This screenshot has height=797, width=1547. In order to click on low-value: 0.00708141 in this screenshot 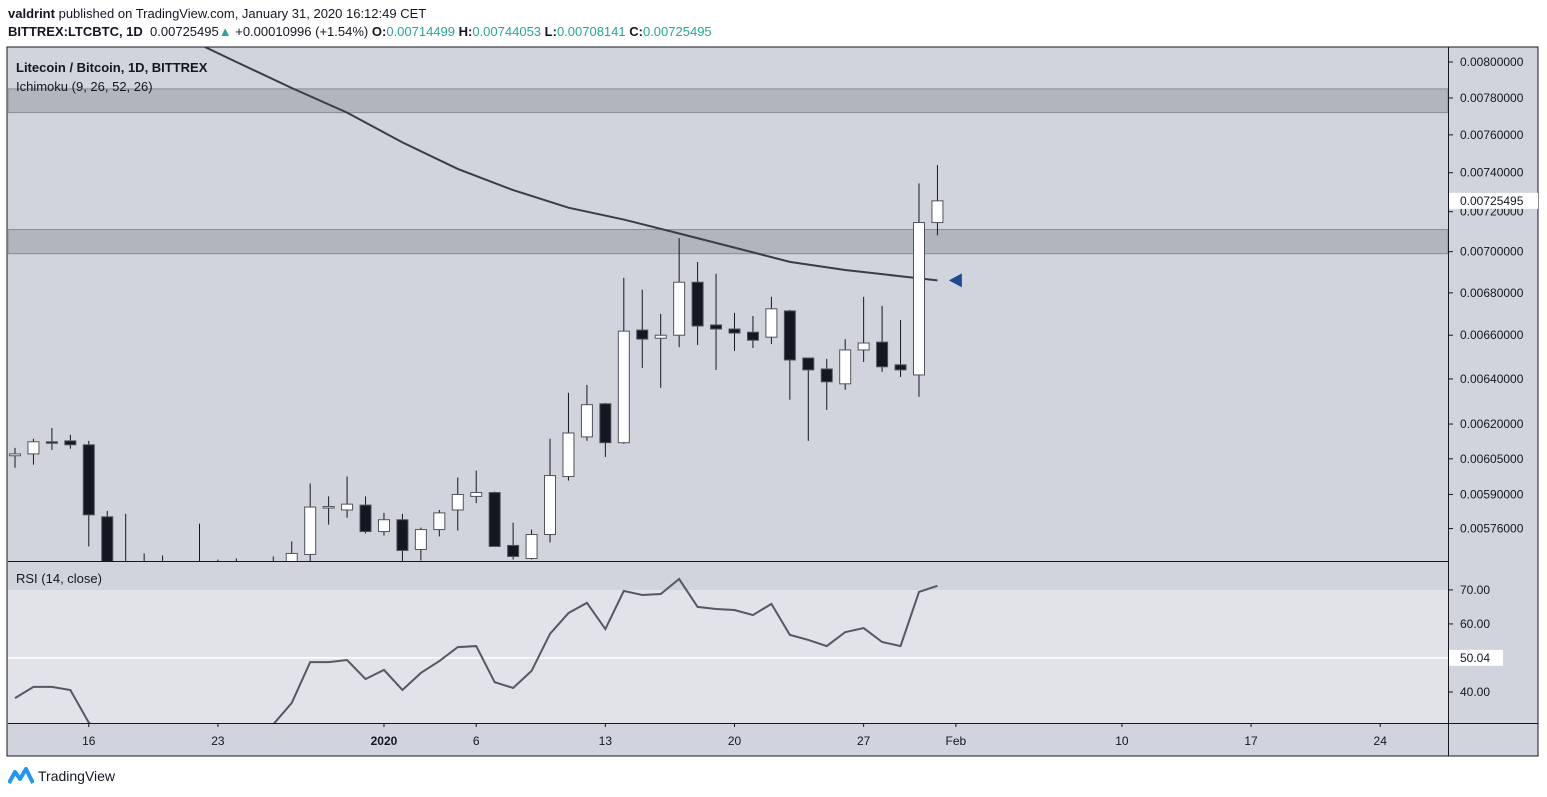, I will do `click(591, 31)`.